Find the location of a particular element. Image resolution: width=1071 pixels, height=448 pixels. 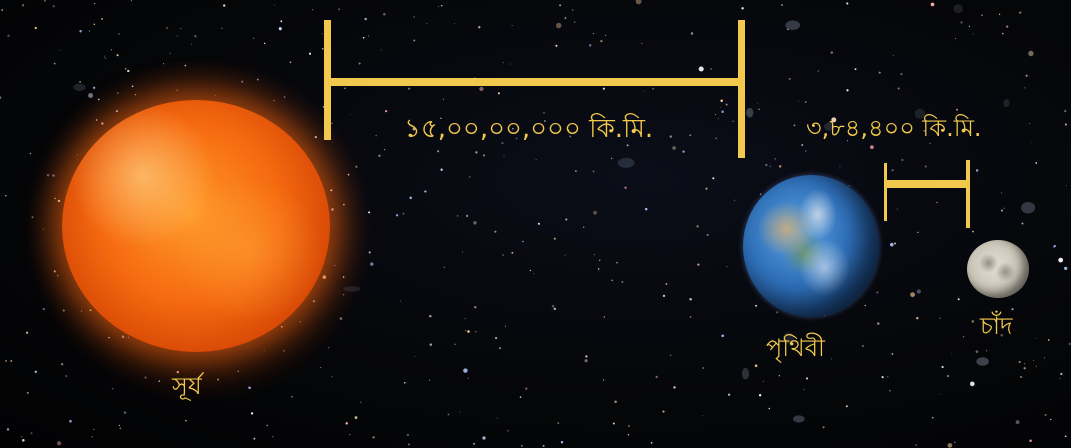

sun-earth-distance-label: ১৫,০০,০০,০০০ কি.মি. is located at coordinates (529, 129).